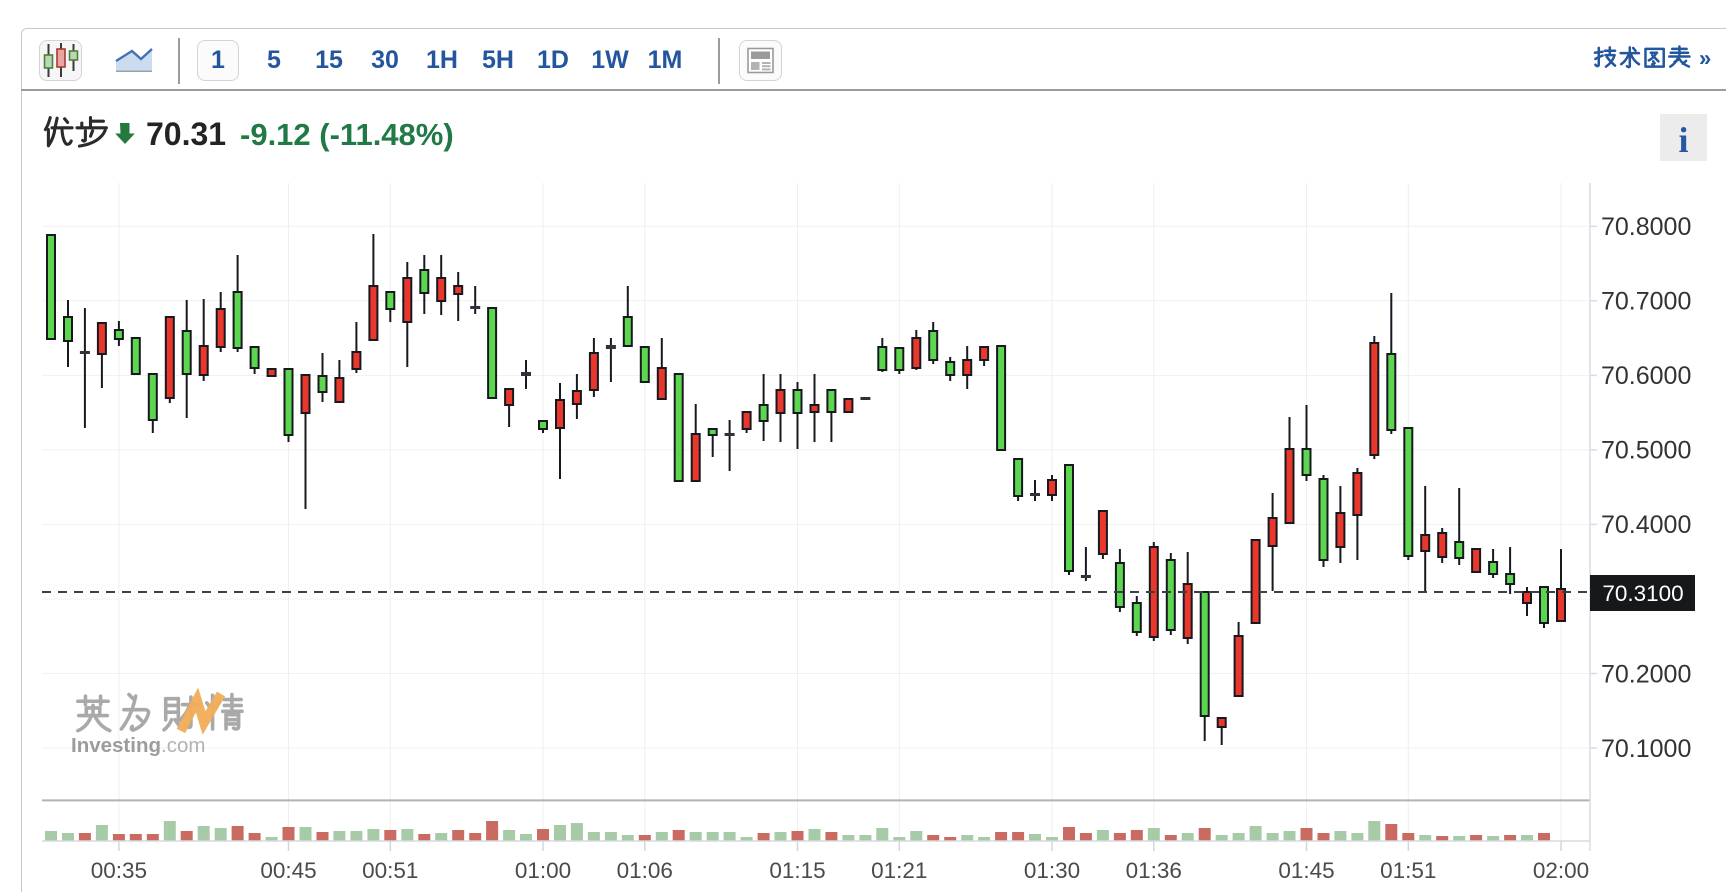 Image resolution: width=1726 pixels, height=892 pixels. I want to click on svg-text: 70.6000, so click(1646, 376).